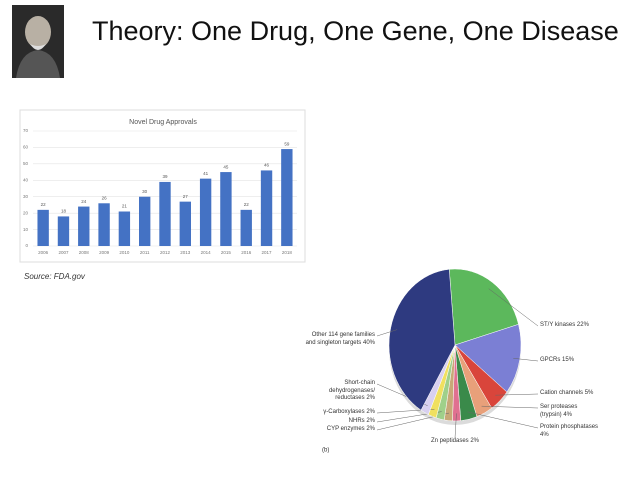 The image size is (638, 478). Describe the element at coordinates (568, 360) in the screenshot. I see `pie-label-value: 15%` at that location.